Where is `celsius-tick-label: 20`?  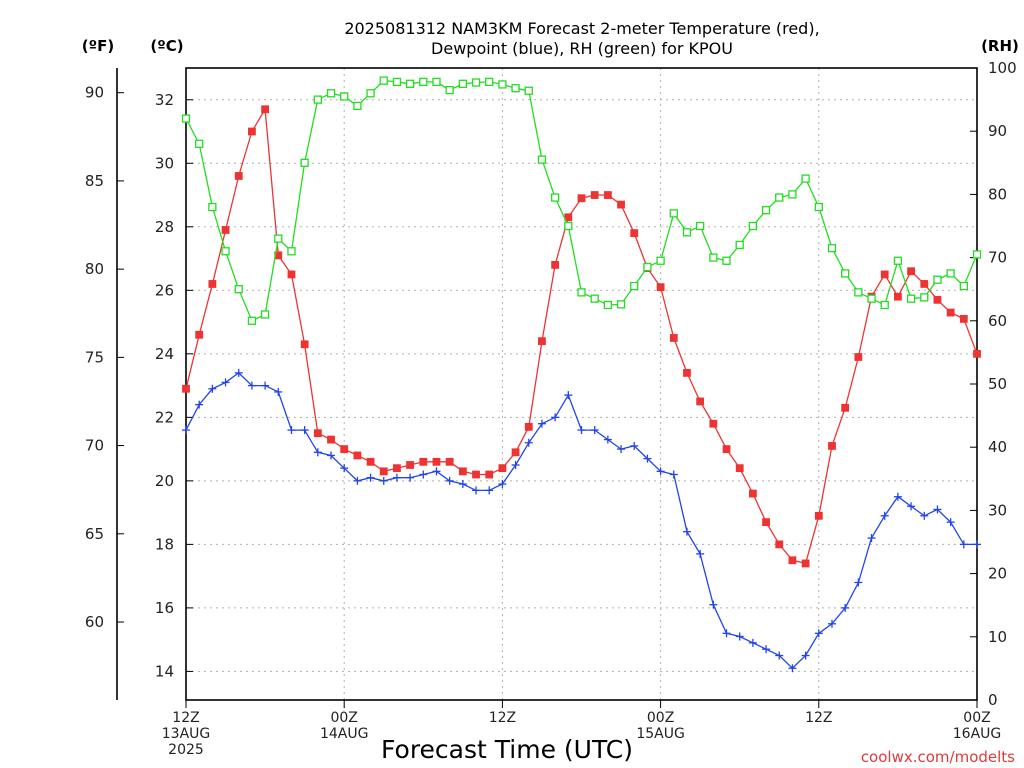
celsius-tick-label: 20 is located at coordinates (164, 481).